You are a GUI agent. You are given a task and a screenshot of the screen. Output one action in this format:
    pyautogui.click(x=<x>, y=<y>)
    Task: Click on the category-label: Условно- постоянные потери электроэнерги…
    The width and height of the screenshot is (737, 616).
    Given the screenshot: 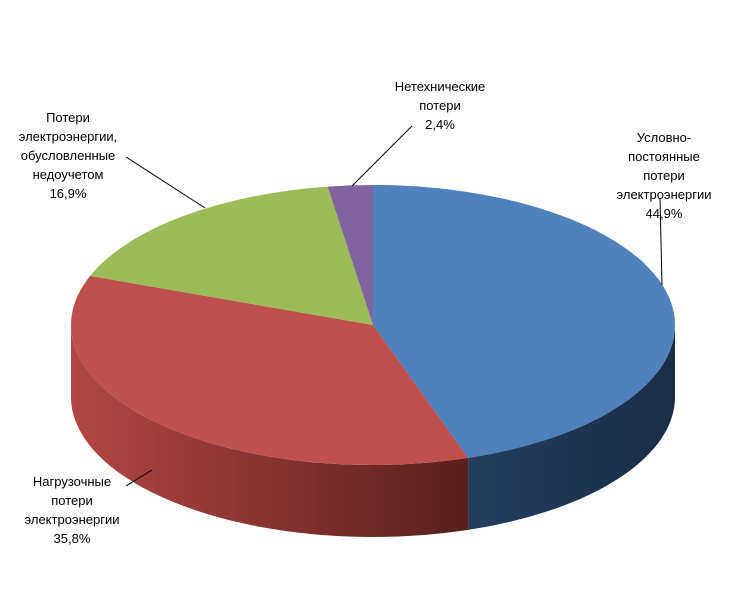 What is the action you would take?
    pyautogui.click(x=664, y=166)
    